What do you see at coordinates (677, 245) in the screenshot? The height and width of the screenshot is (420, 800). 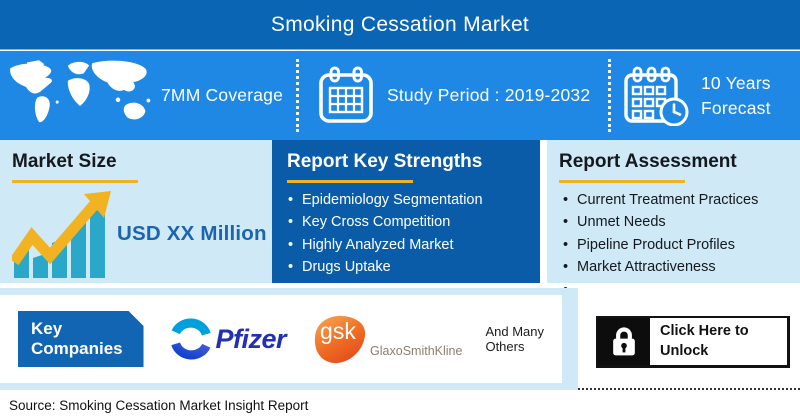 I see `list-item: Pipeline Product Profiles` at bounding box center [677, 245].